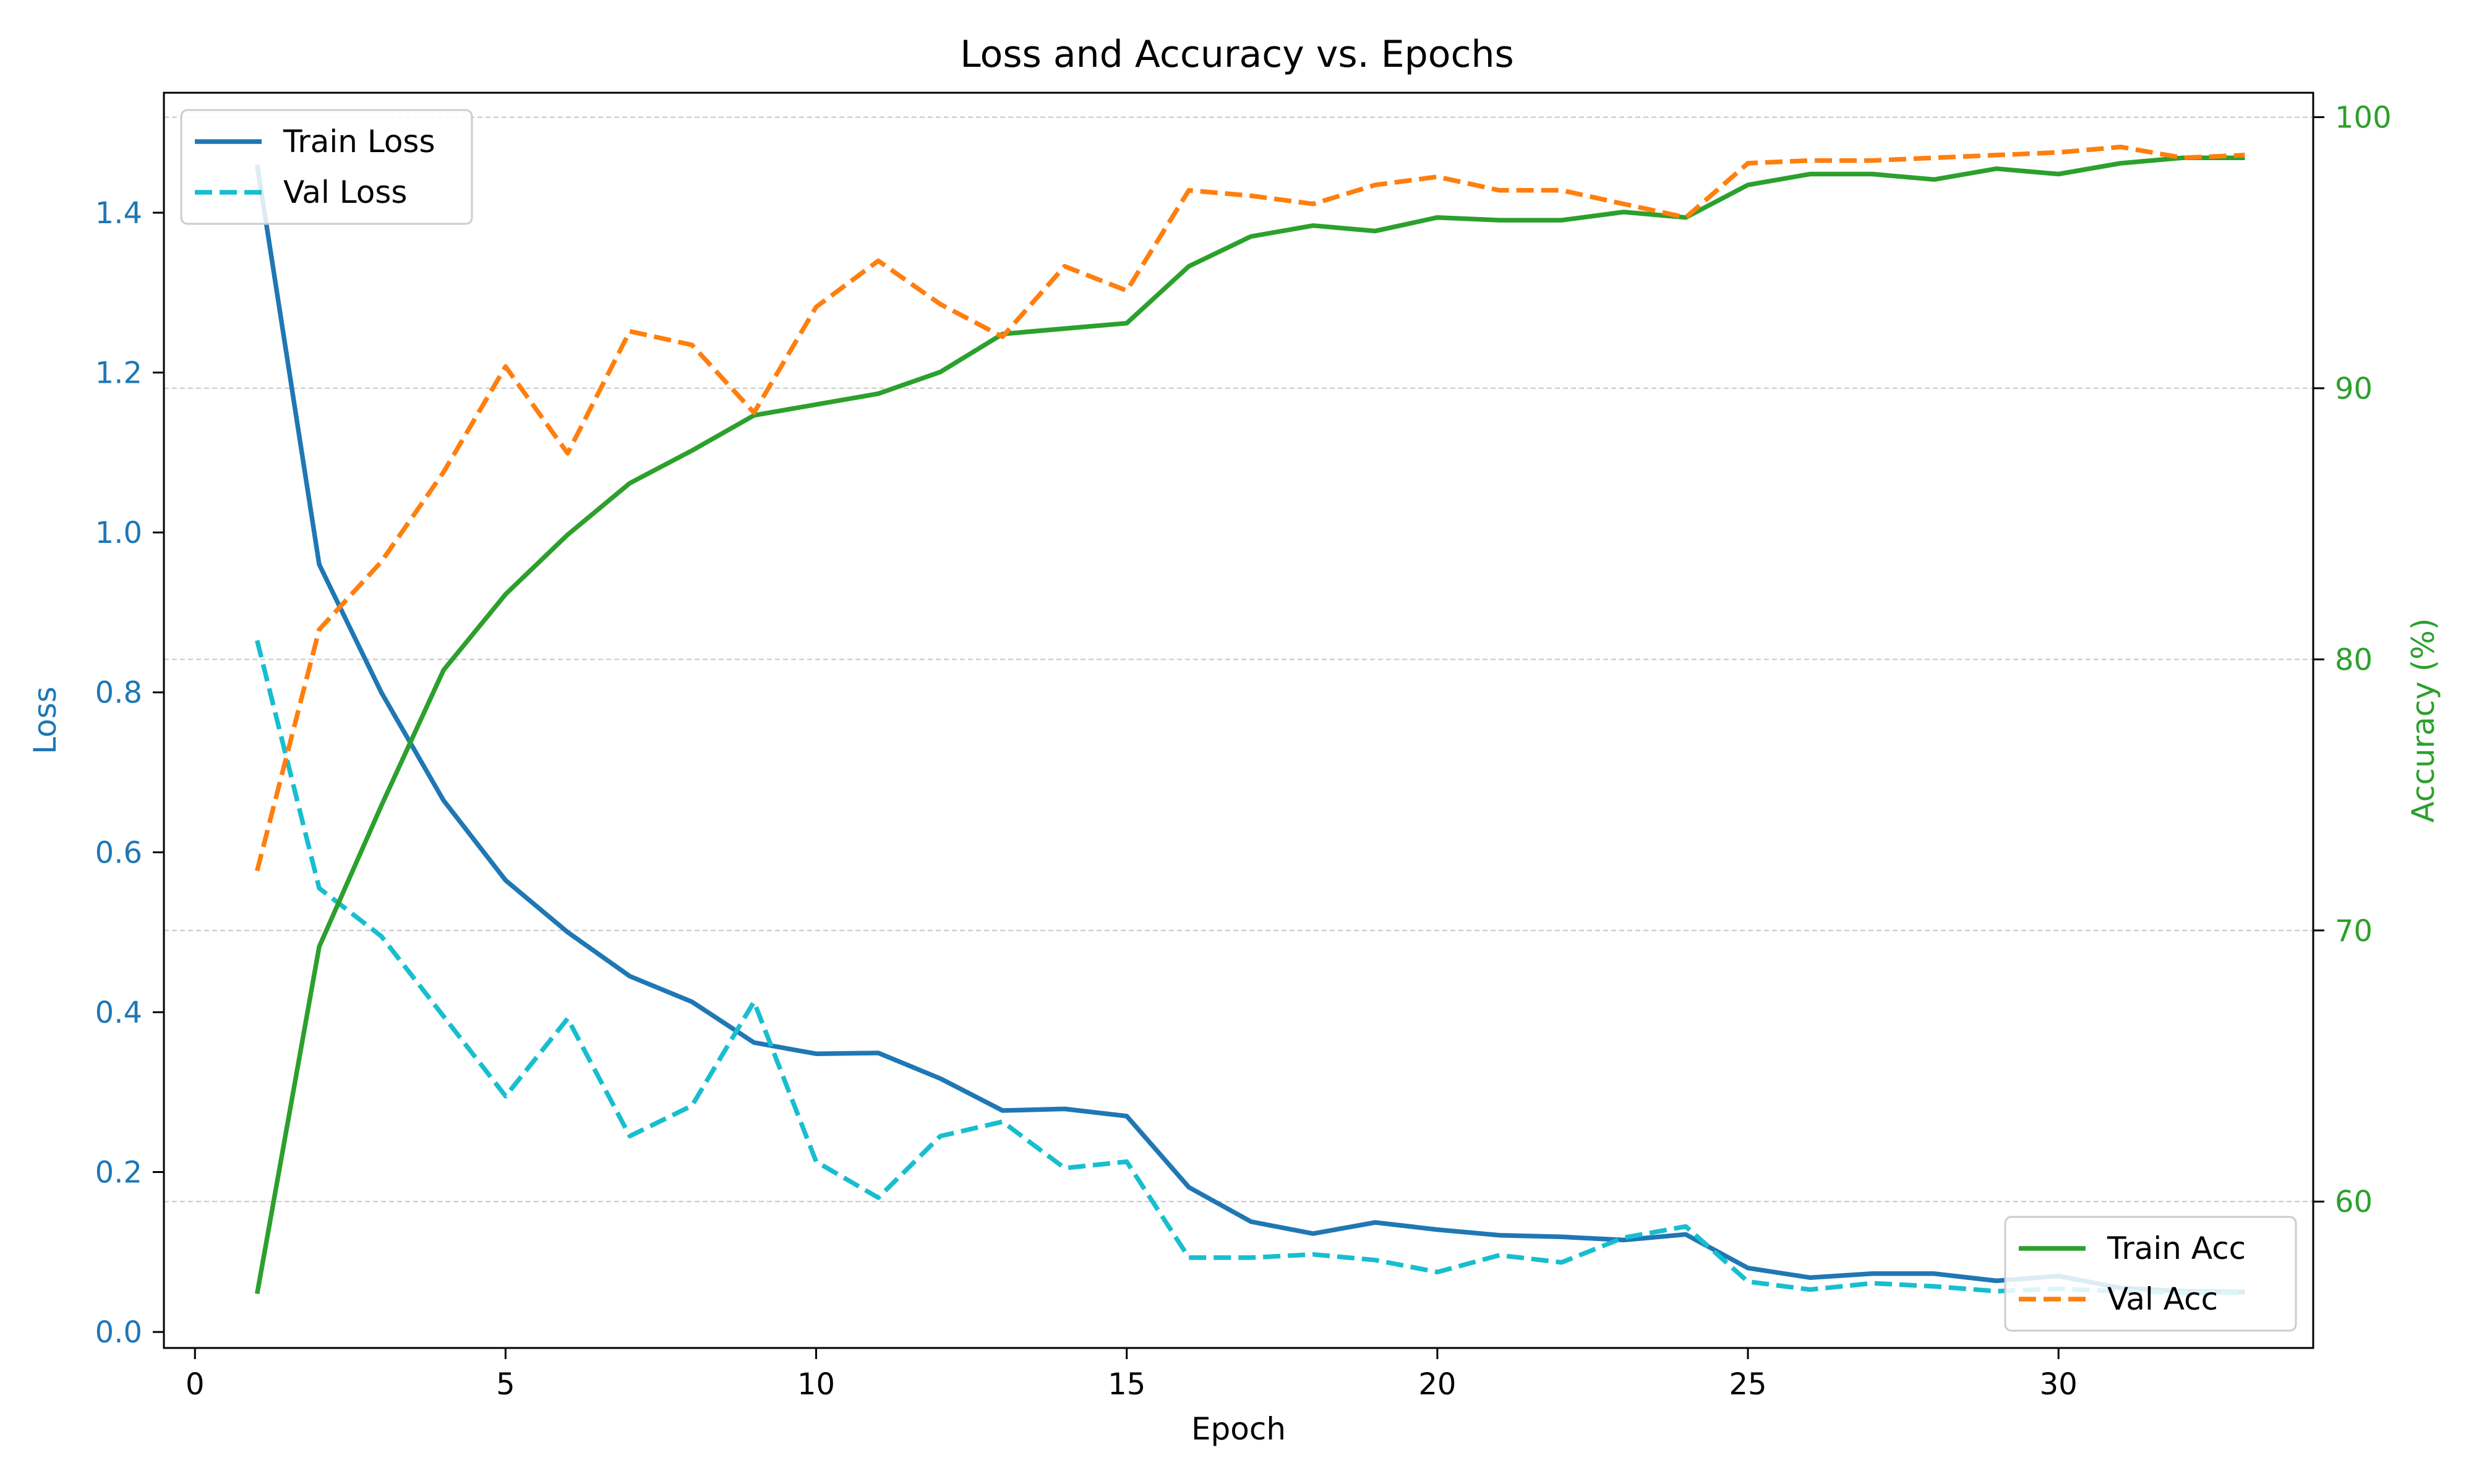 The width and height of the screenshot is (2474, 1484). I want to click on y-left-tick-label: 0.6, so click(119, 852).